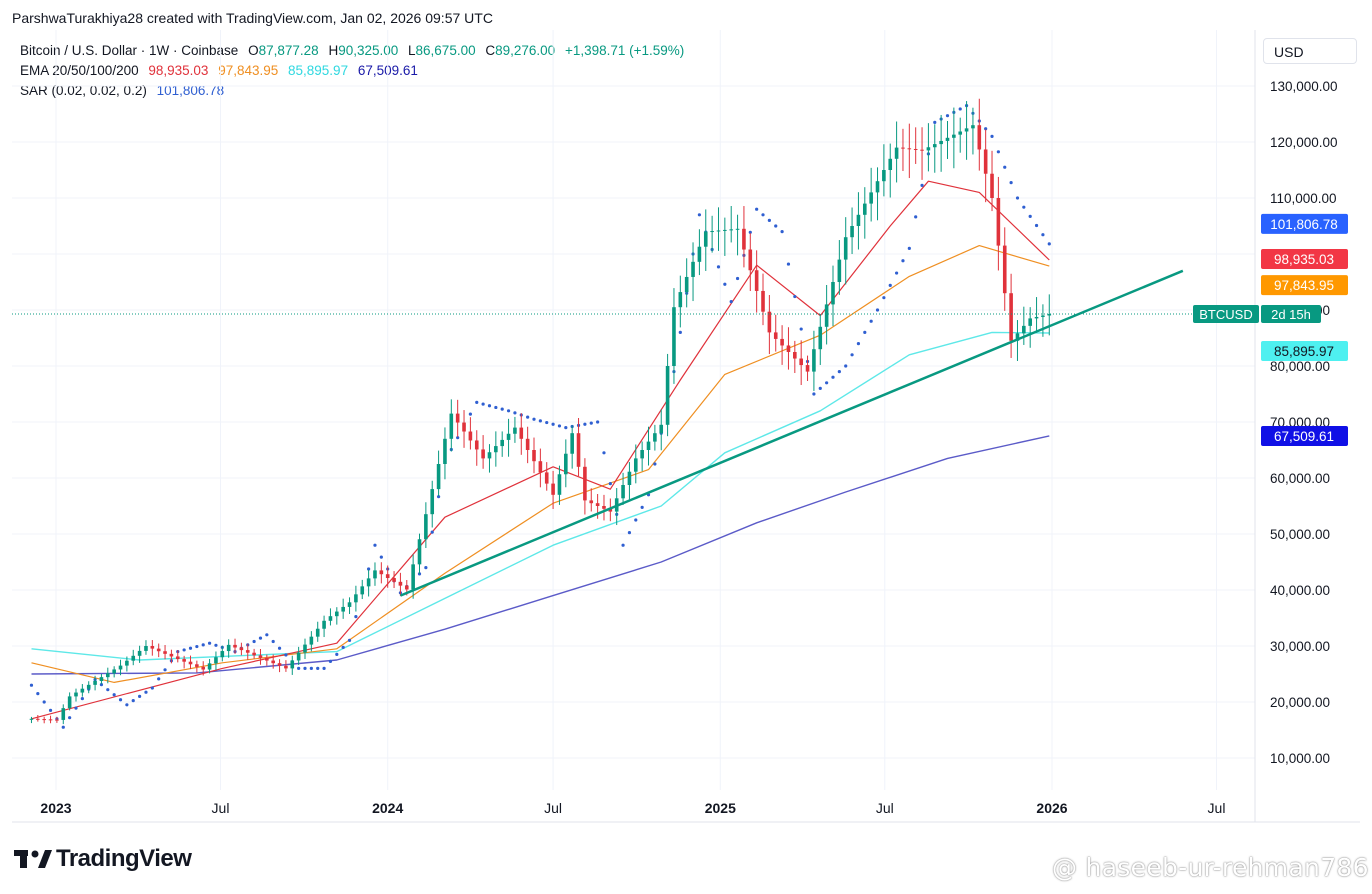 This screenshot has height=894, width=1372. Describe the element at coordinates (445, 50) in the screenshot. I see `low-value: 86,675.00` at that location.